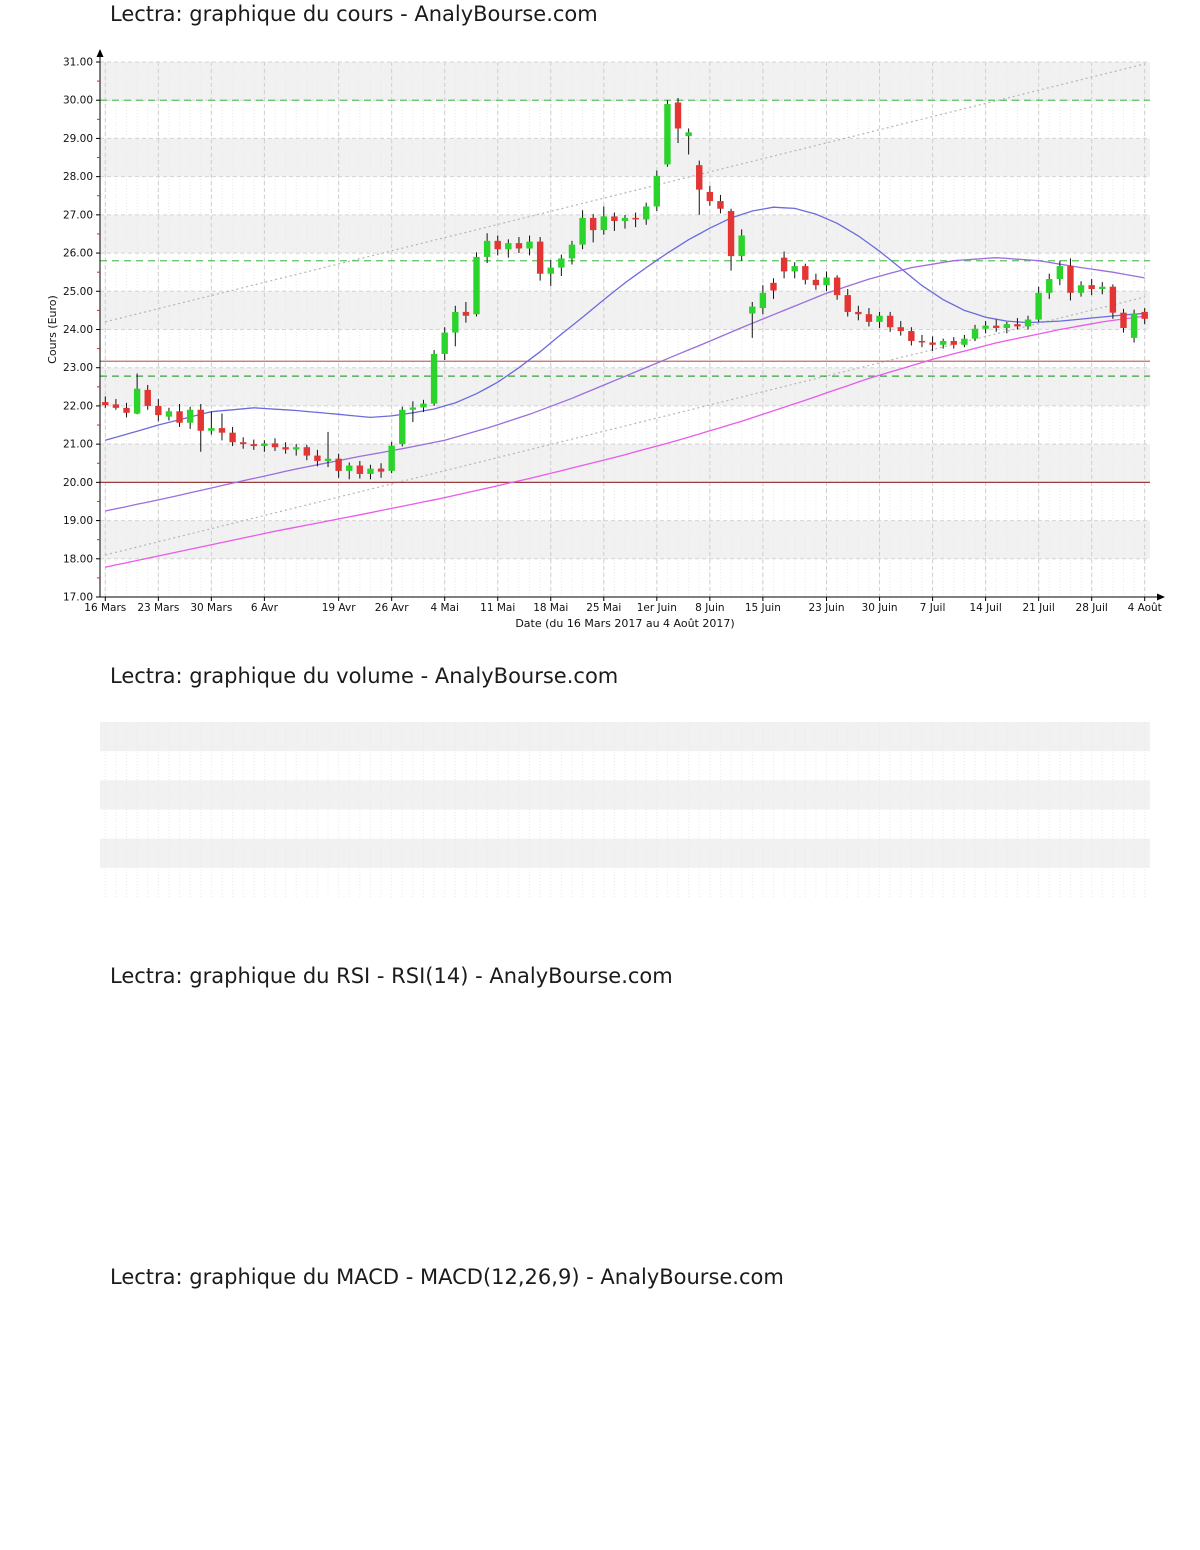 The image size is (1200, 1550). What do you see at coordinates (985, 608) in the screenshot?
I see `svg-text: 14 Juil` at bounding box center [985, 608].